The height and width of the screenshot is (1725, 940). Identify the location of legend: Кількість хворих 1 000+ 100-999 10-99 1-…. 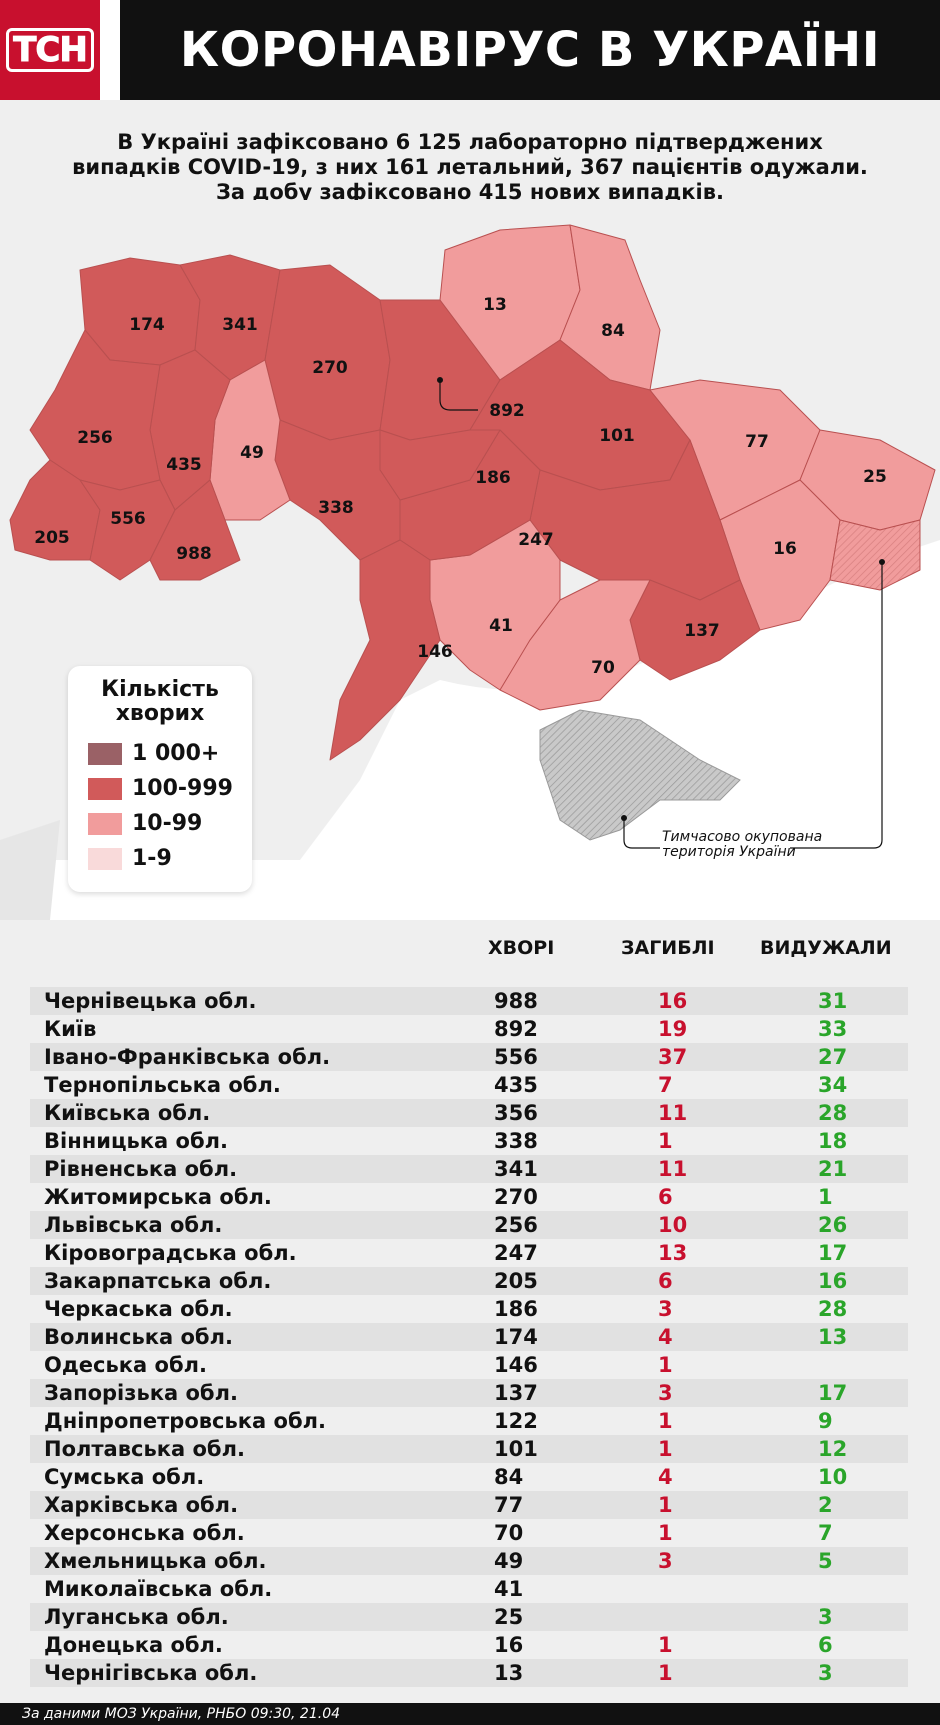
(160, 779).